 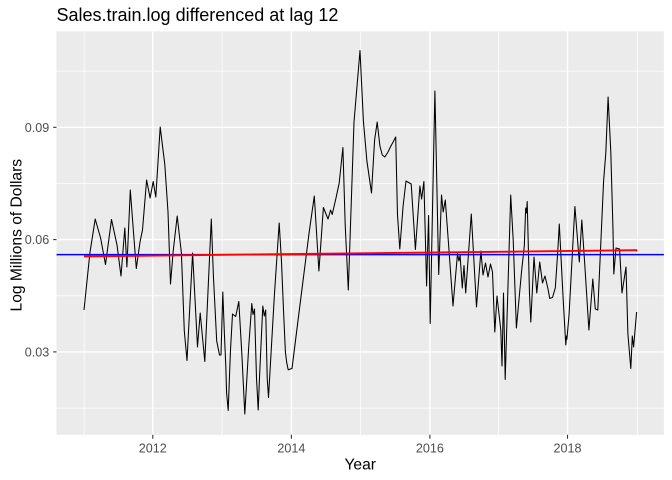 What do you see at coordinates (37, 128) in the screenshot?
I see `svg-text: 0.09` at bounding box center [37, 128].